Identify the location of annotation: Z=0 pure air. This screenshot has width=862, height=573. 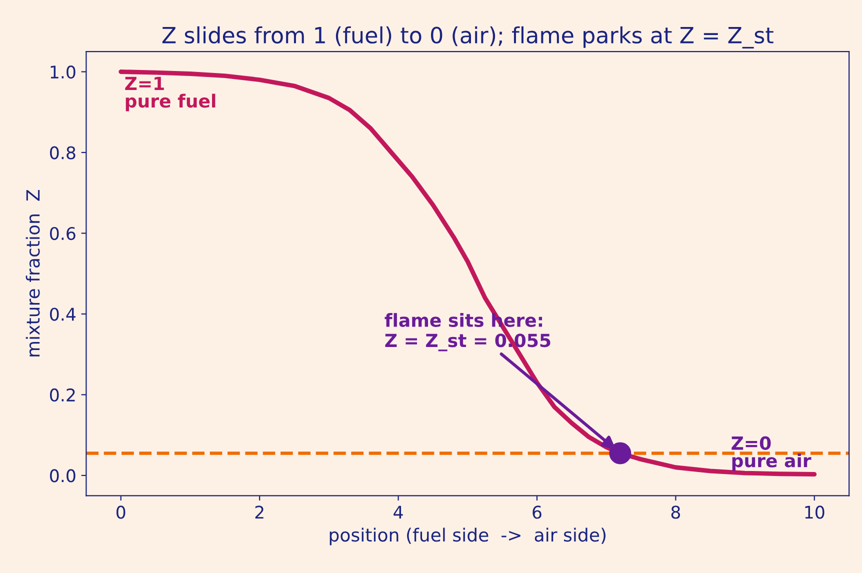
(772, 453).